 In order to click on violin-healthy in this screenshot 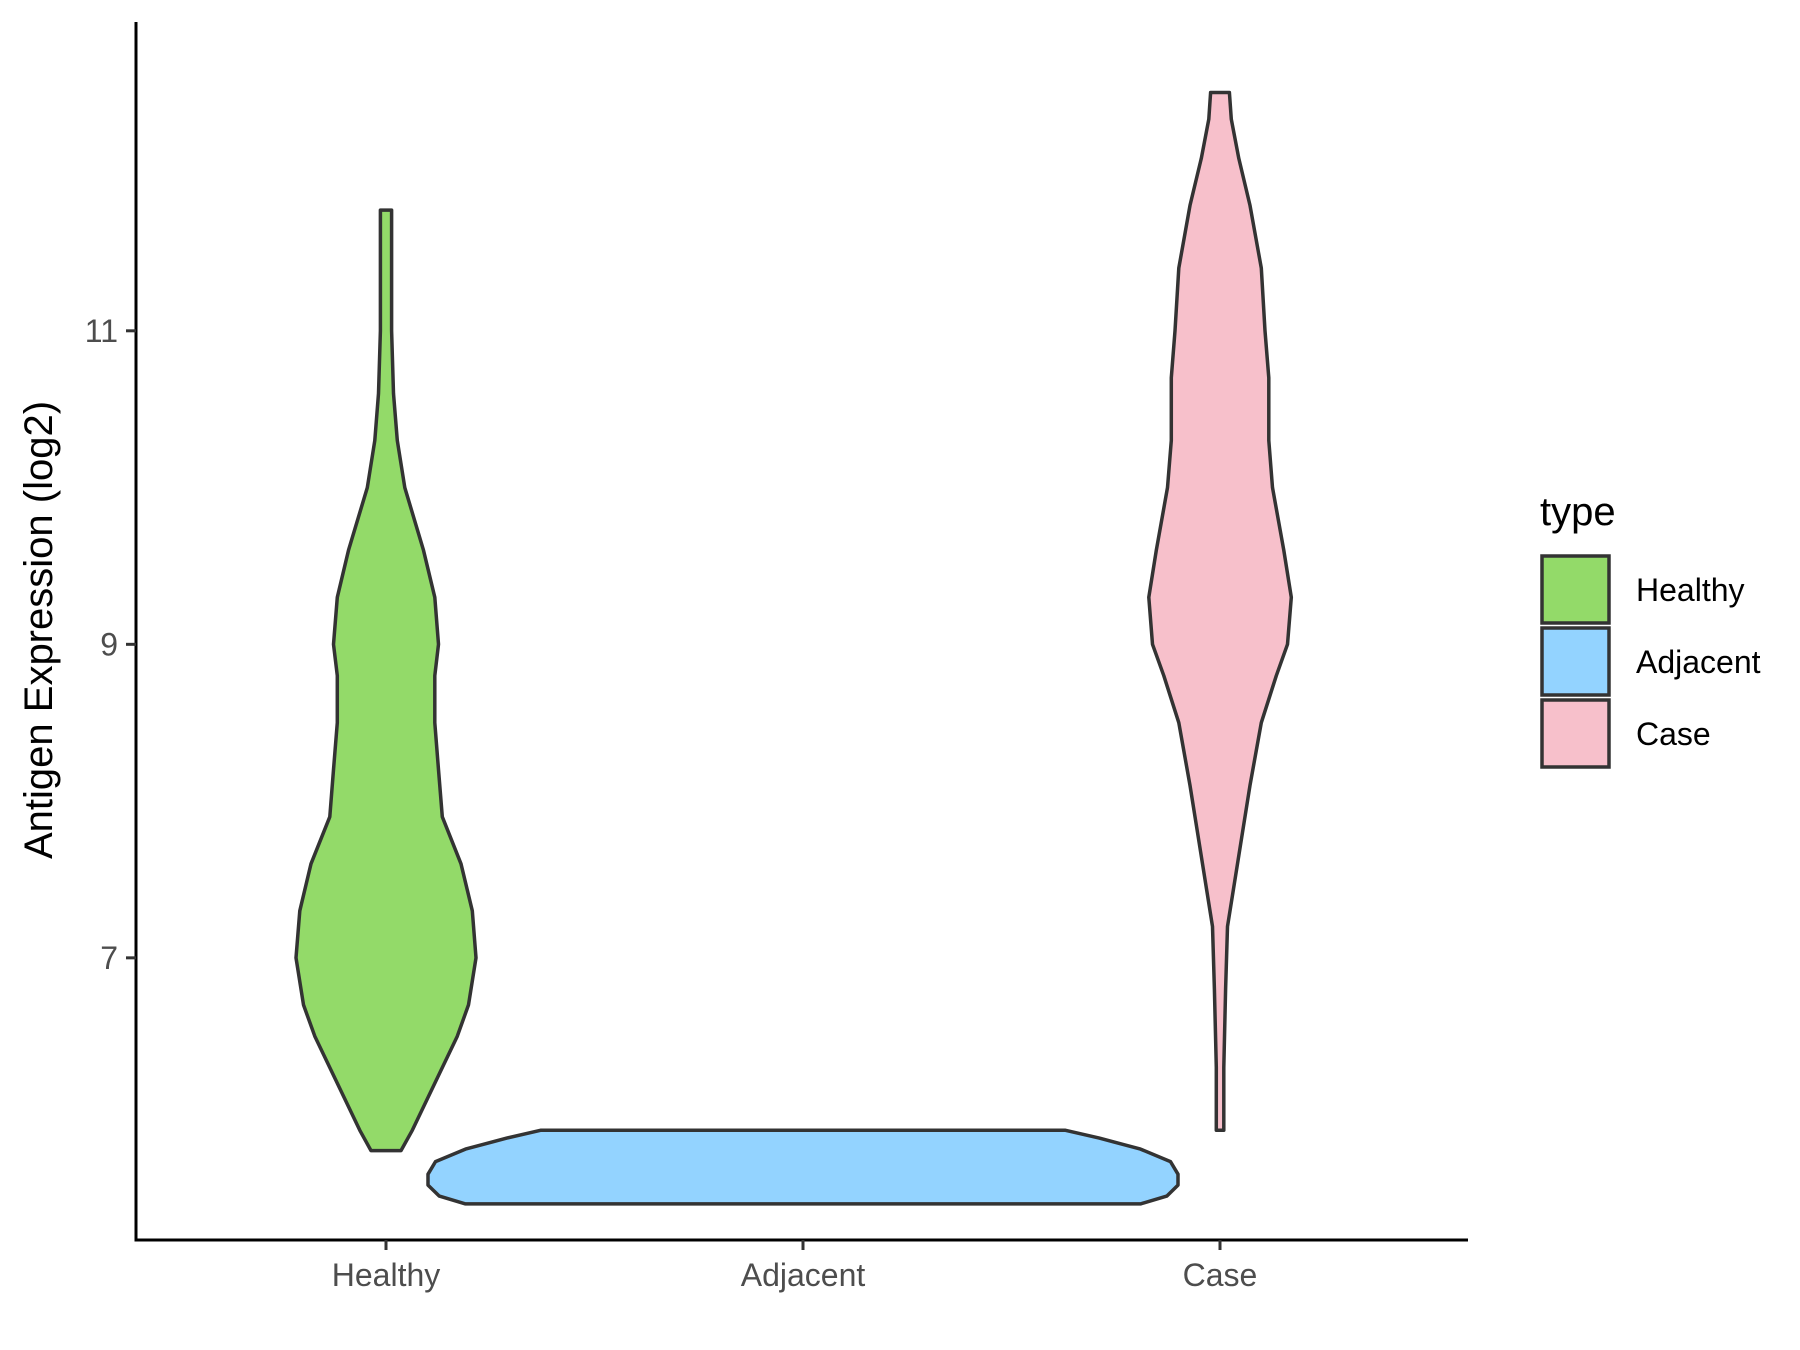, I will do `click(386, 680)`.